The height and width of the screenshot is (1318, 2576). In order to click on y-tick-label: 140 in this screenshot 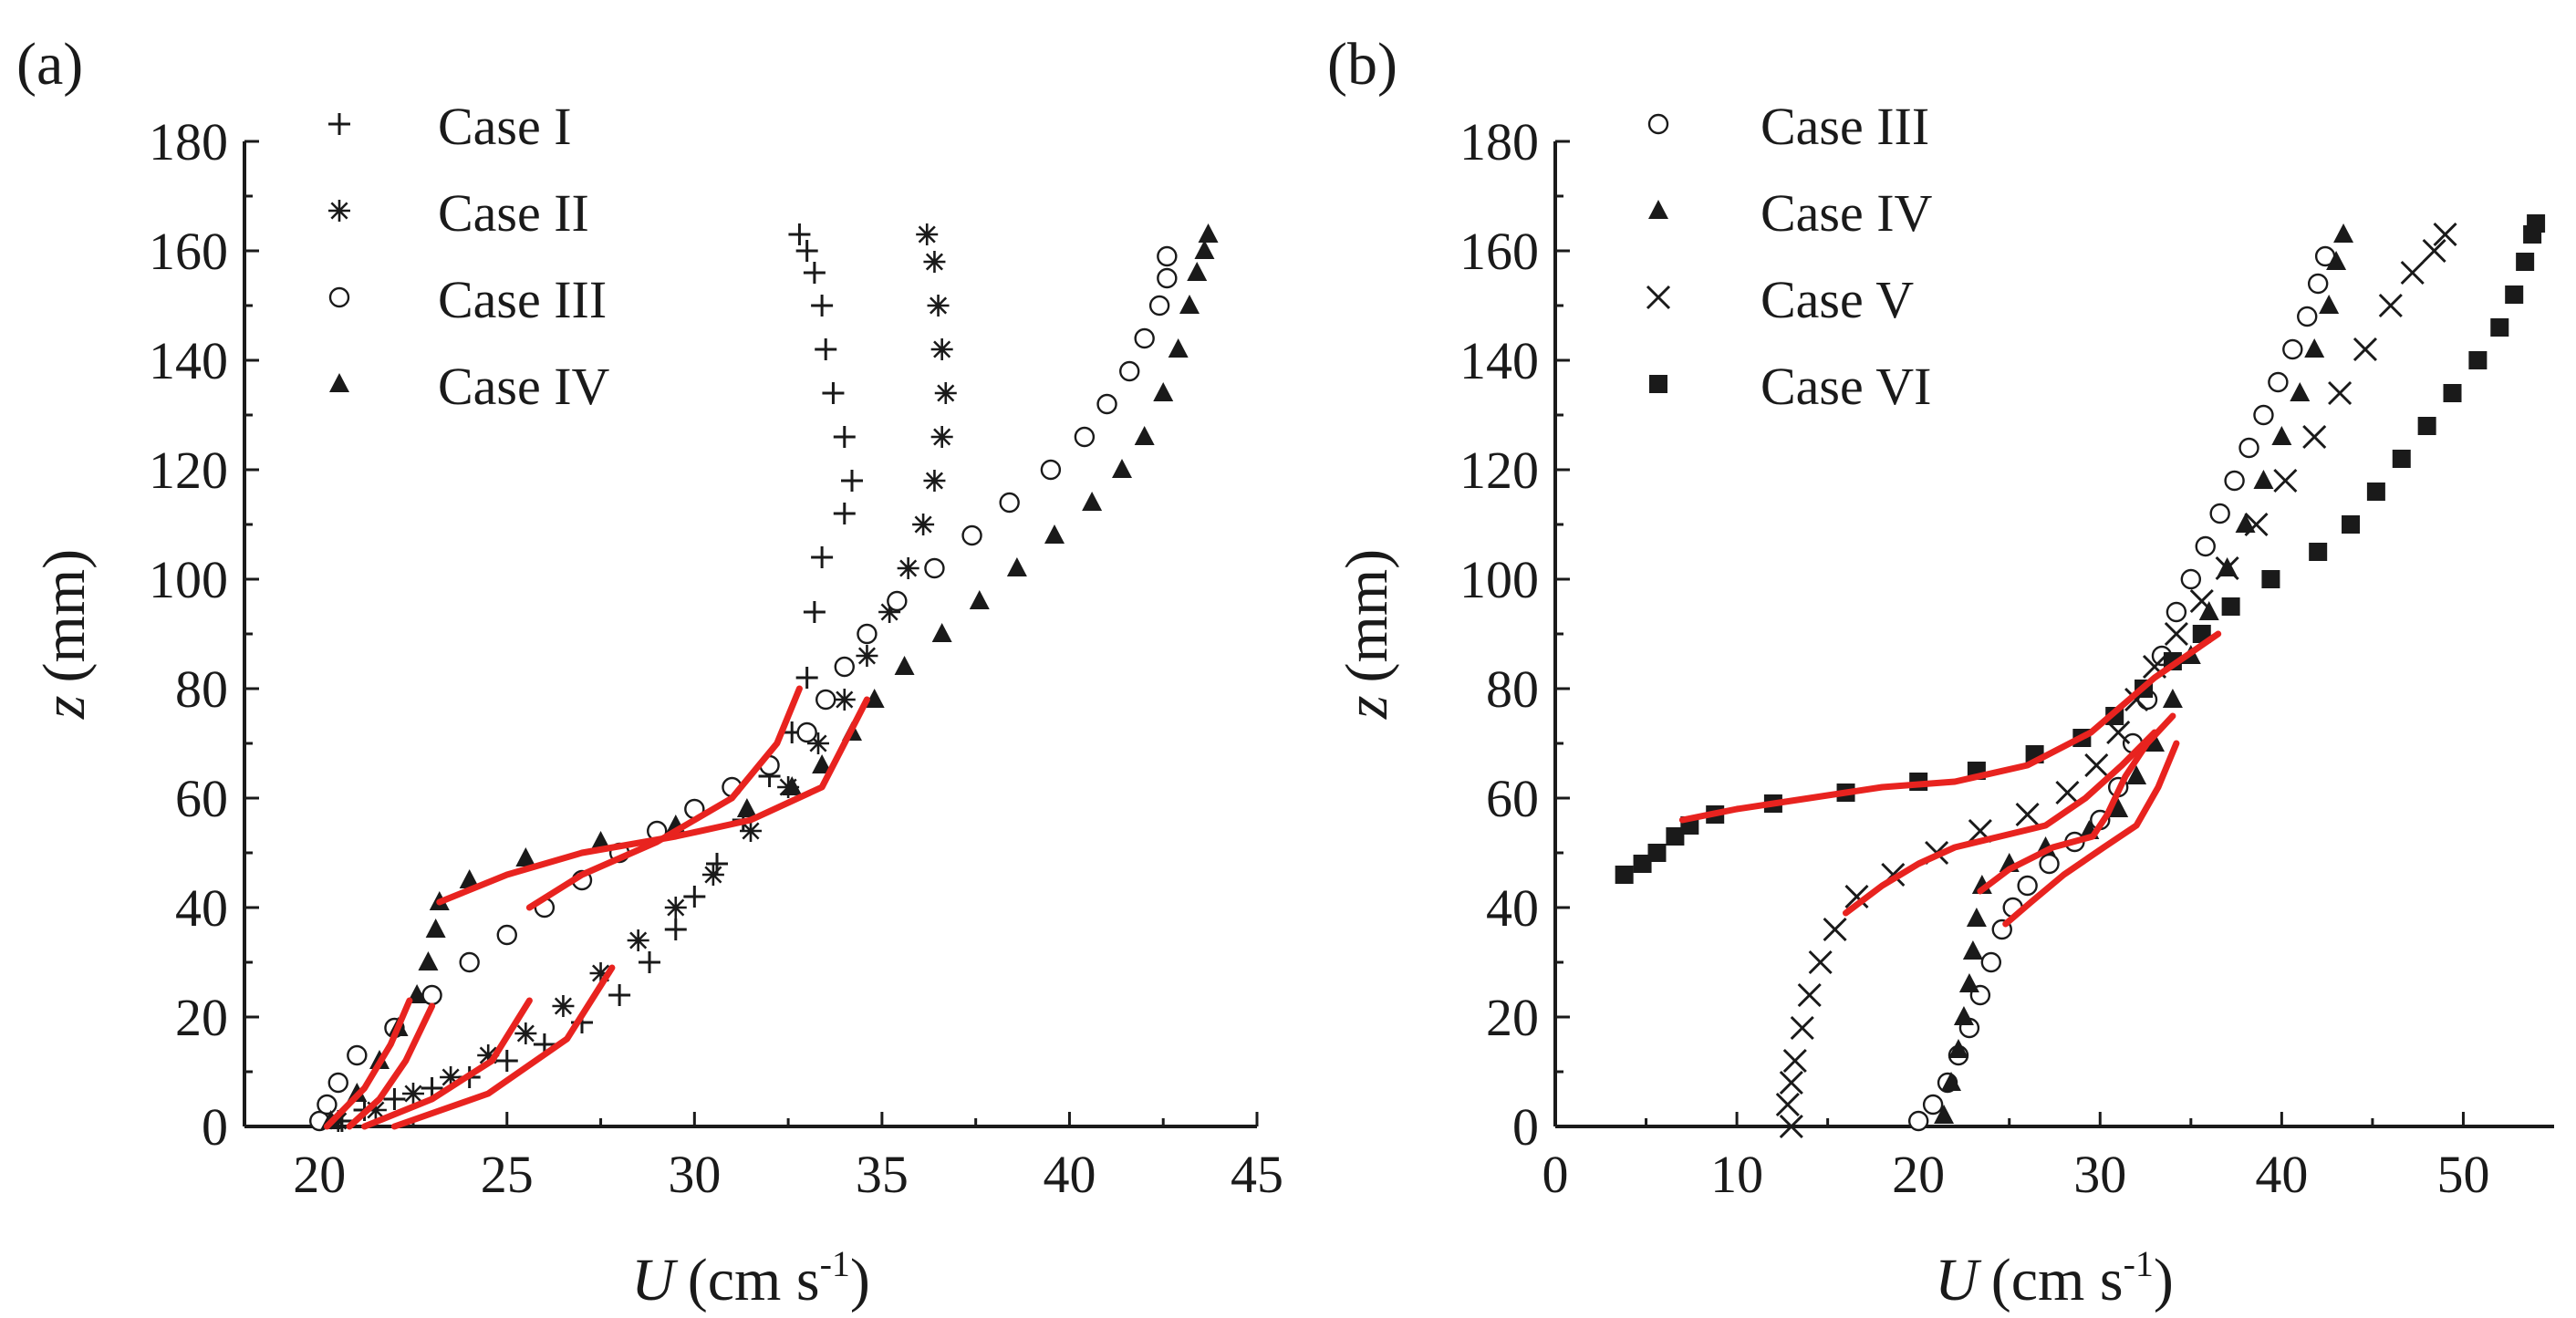, I will do `click(1499, 360)`.